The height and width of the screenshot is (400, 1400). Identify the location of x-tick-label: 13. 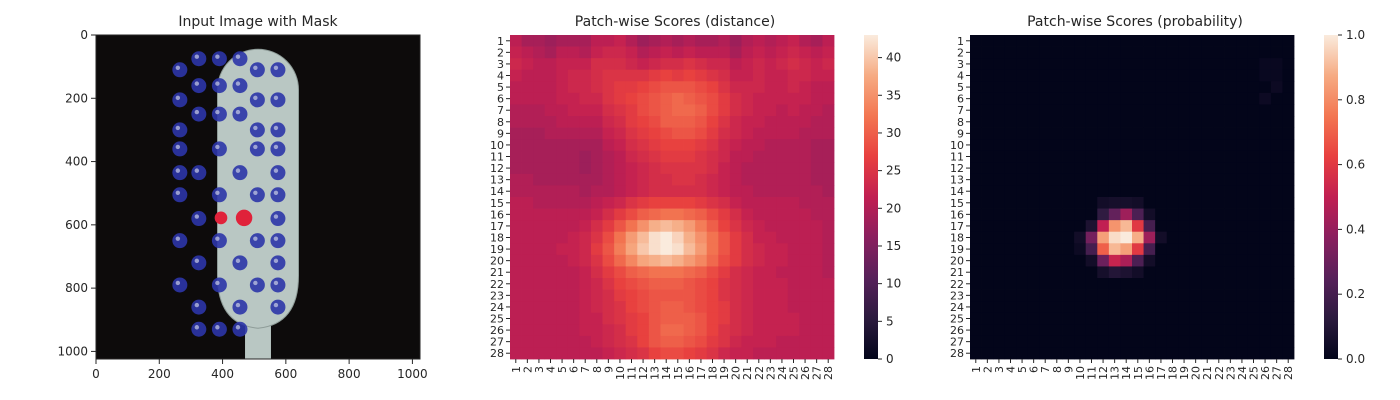
(1115, 373).